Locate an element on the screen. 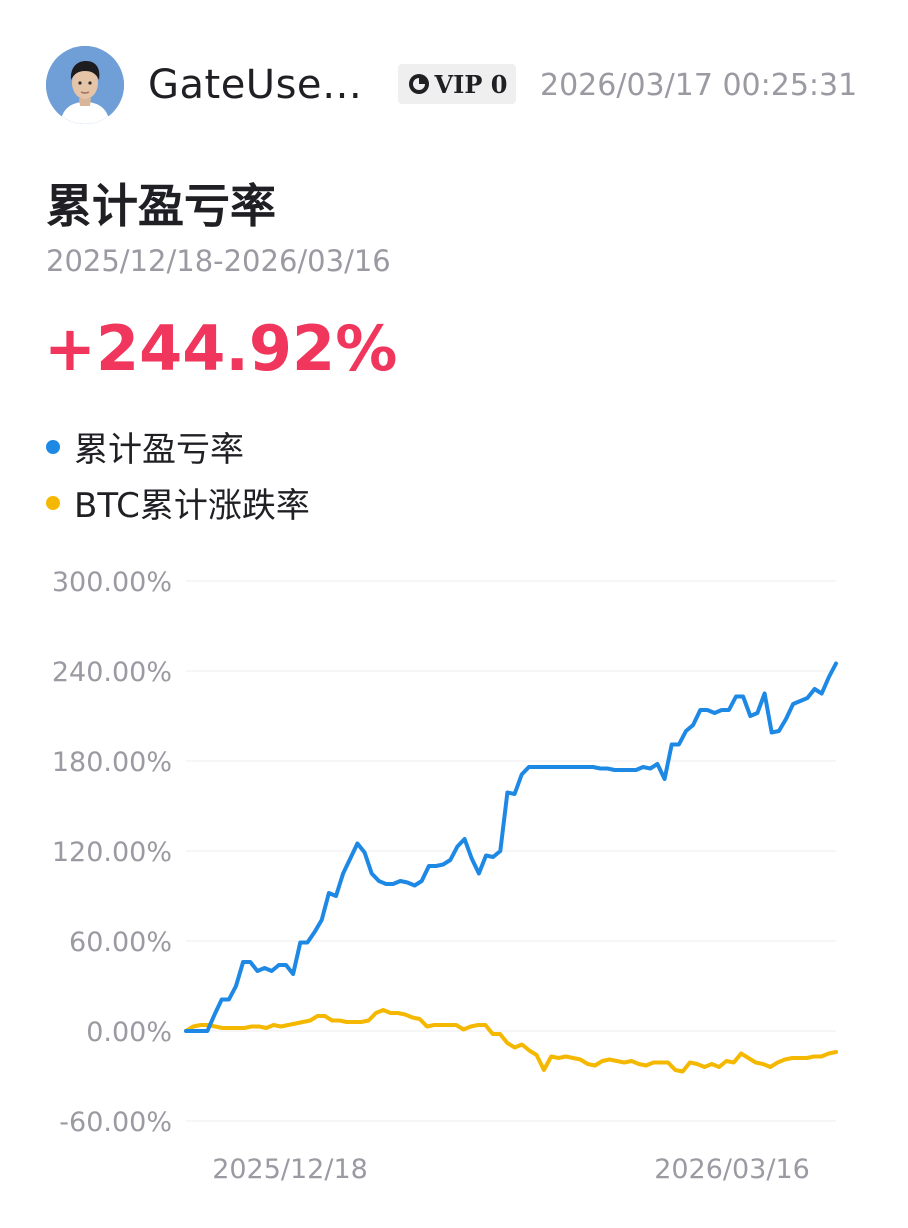 The image size is (908, 1228). gate-logo-icon is located at coordinates (418, 84).